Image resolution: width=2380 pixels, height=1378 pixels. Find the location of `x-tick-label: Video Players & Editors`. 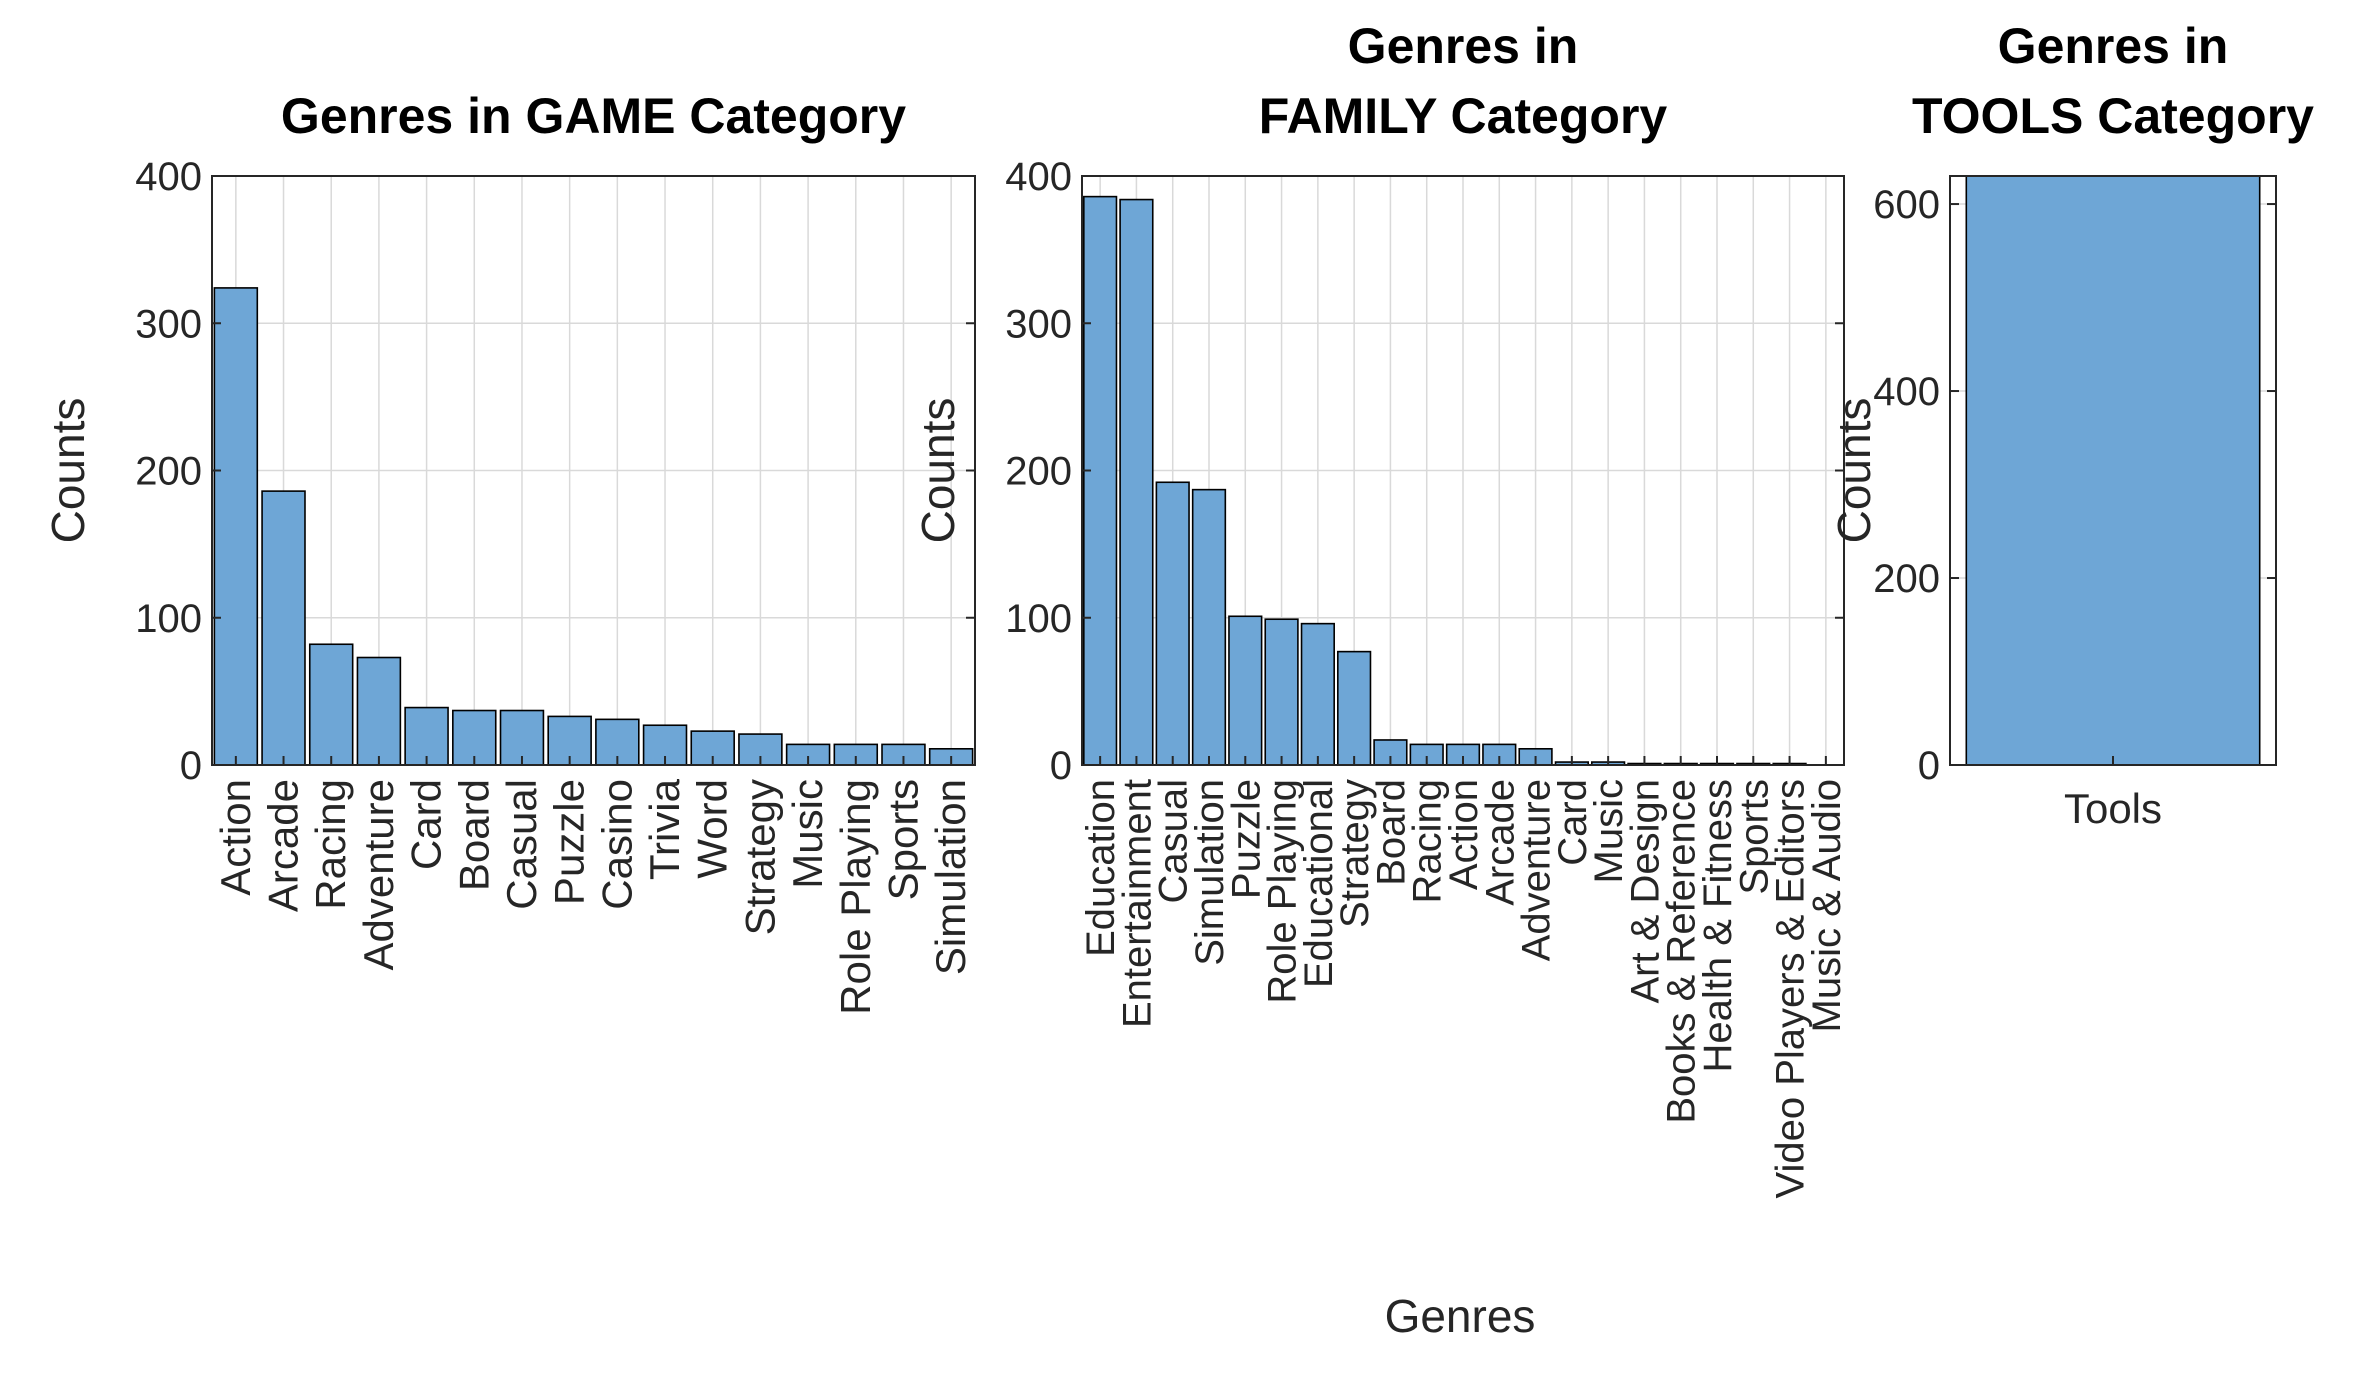

x-tick-label: Video Players & Editors is located at coordinates (1791, 988).